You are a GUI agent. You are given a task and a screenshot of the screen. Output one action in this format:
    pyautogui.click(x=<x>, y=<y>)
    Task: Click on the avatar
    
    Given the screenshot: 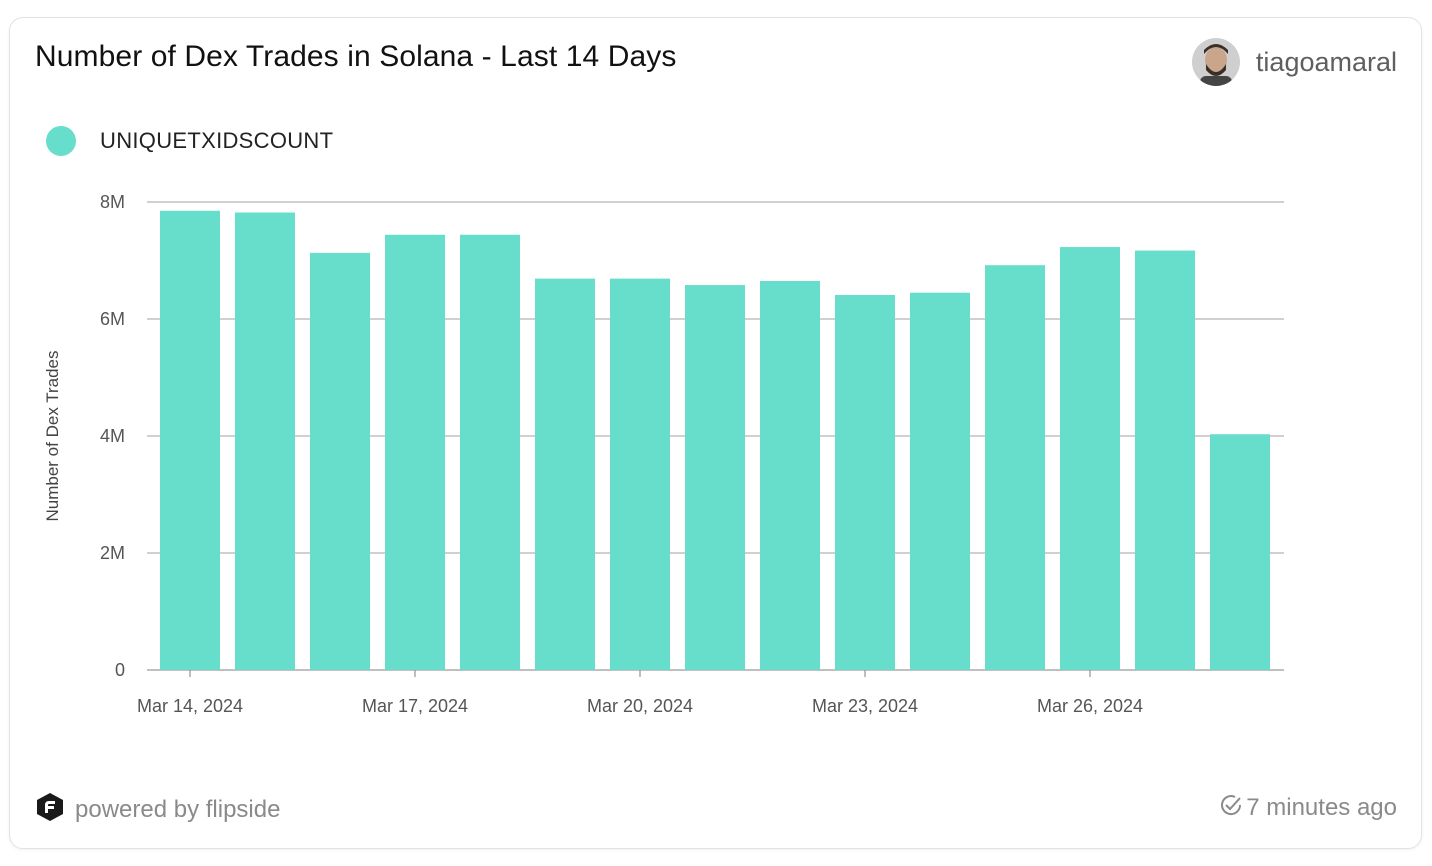 What is the action you would take?
    pyautogui.click(x=1215, y=62)
    